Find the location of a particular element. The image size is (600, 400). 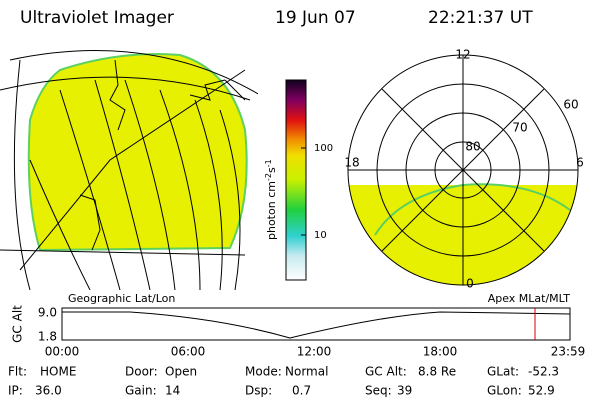

status-label: Dsp: is located at coordinates (258, 391).